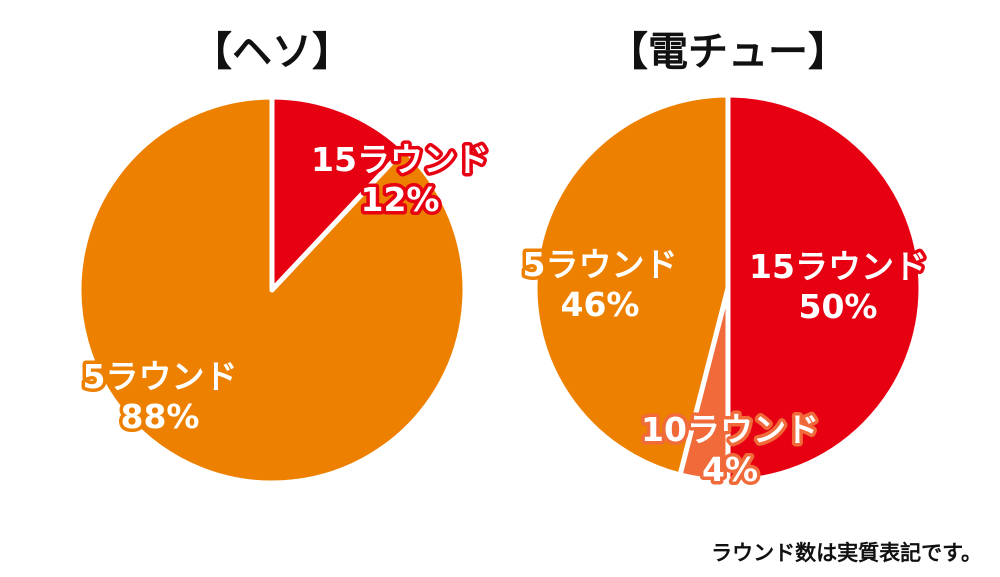 The width and height of the screenshot is (1000, 577). I want to click on slice-label-denchu-10r: 10ラウンド, so click(730, 429).